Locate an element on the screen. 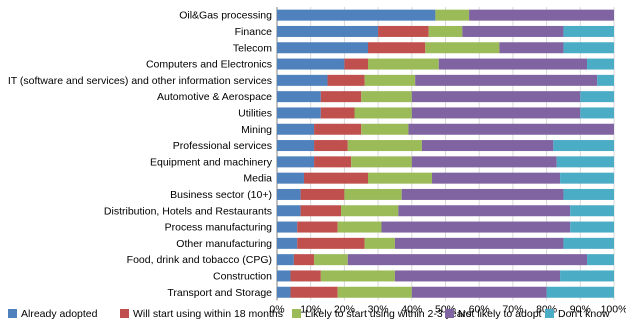 This screenshot has height=331, width=626. x-tick-label: 60% is located at coordinates (479, 309).